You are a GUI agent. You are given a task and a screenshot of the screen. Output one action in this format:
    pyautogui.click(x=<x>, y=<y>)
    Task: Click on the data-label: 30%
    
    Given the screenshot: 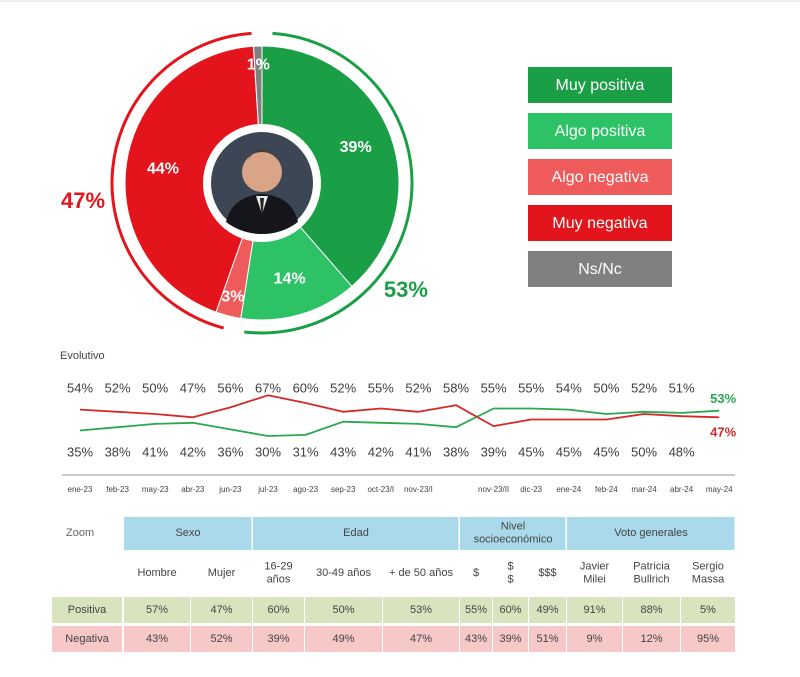 What is the action you would take?
    pyautogui.click(x=268, y=451)
    